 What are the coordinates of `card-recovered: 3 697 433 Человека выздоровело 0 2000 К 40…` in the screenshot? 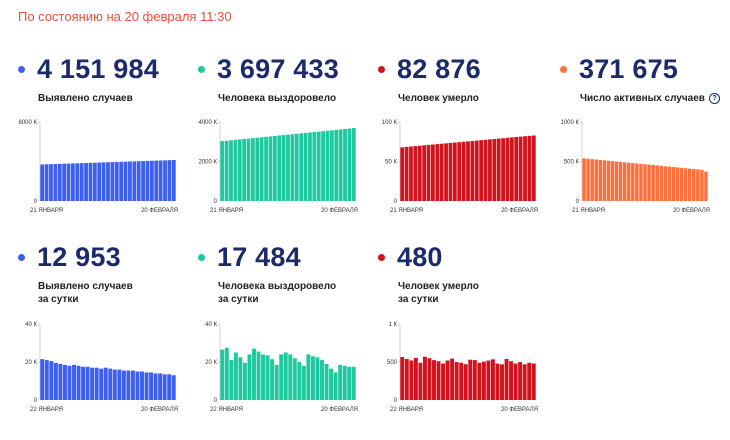 It's located at (285, 152).